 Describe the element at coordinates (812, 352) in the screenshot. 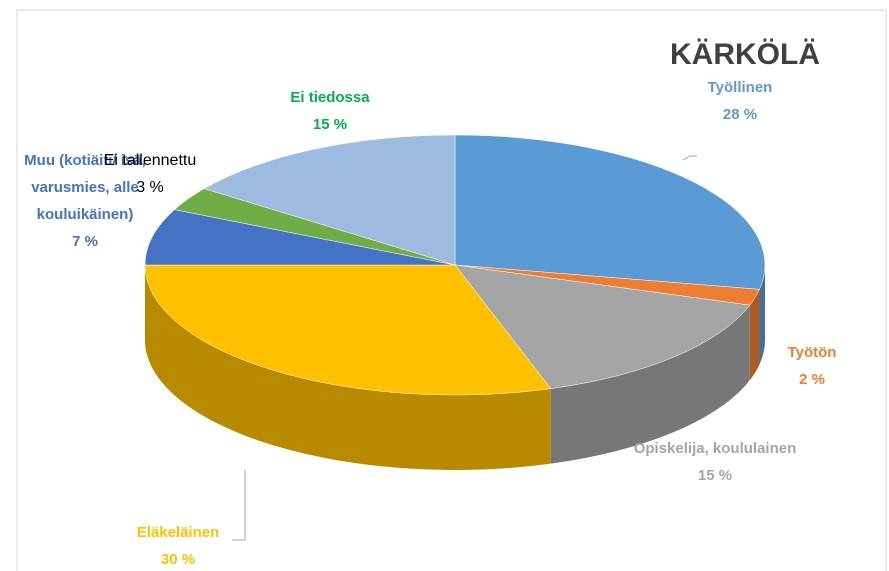

I see `category-label: Työtön` at that location.